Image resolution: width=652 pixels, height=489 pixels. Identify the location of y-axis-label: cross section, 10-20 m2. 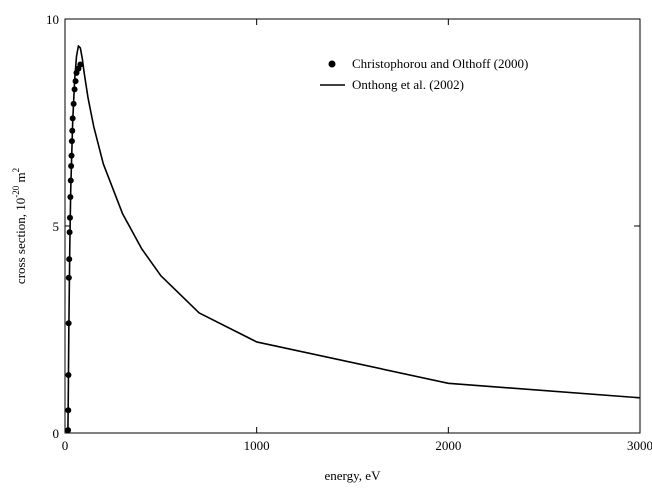
(19, 226).